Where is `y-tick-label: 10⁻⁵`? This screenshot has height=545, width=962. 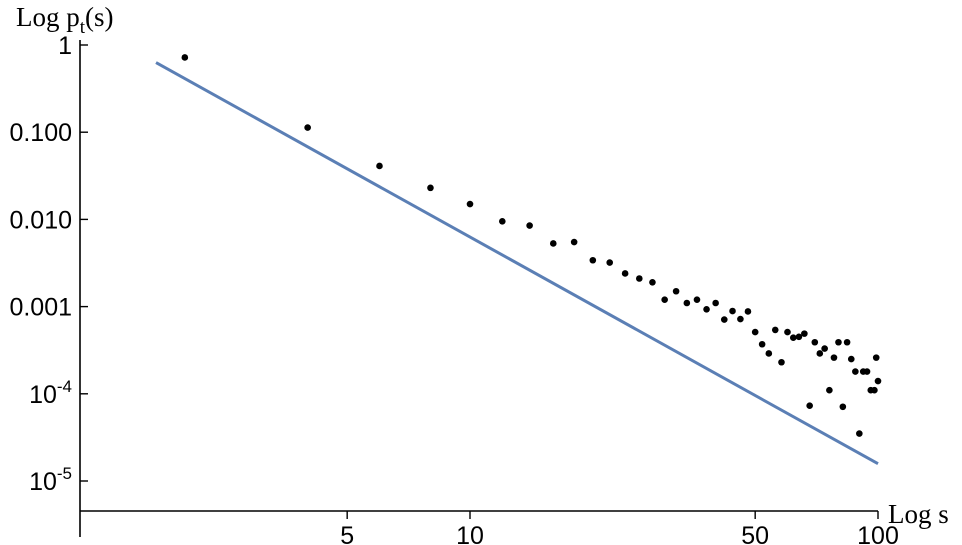 y-tick-label: 10⁻⁵ is located at coordinates (50, 480).